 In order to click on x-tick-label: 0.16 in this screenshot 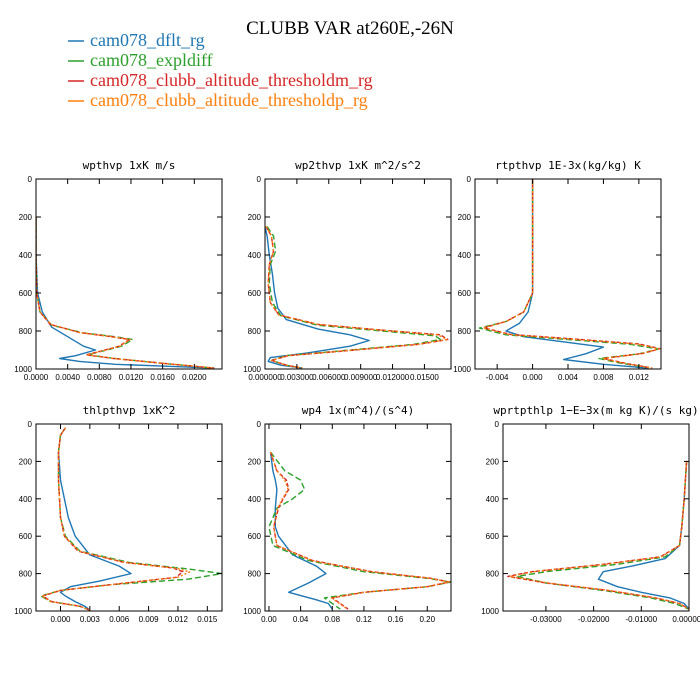, I will do `click(396, 619)`.